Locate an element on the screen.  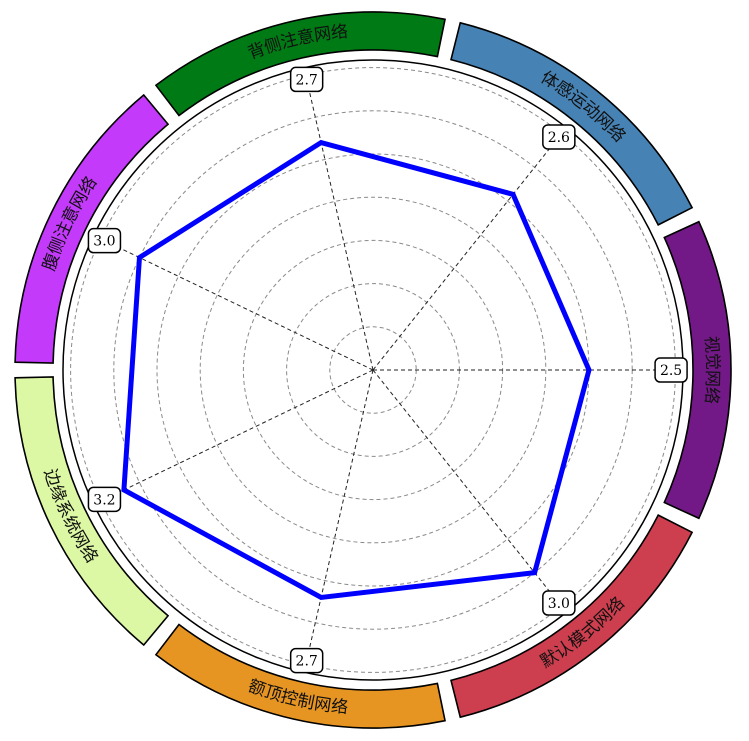
value-label: 2.6 is located at coordinates (559, 137).